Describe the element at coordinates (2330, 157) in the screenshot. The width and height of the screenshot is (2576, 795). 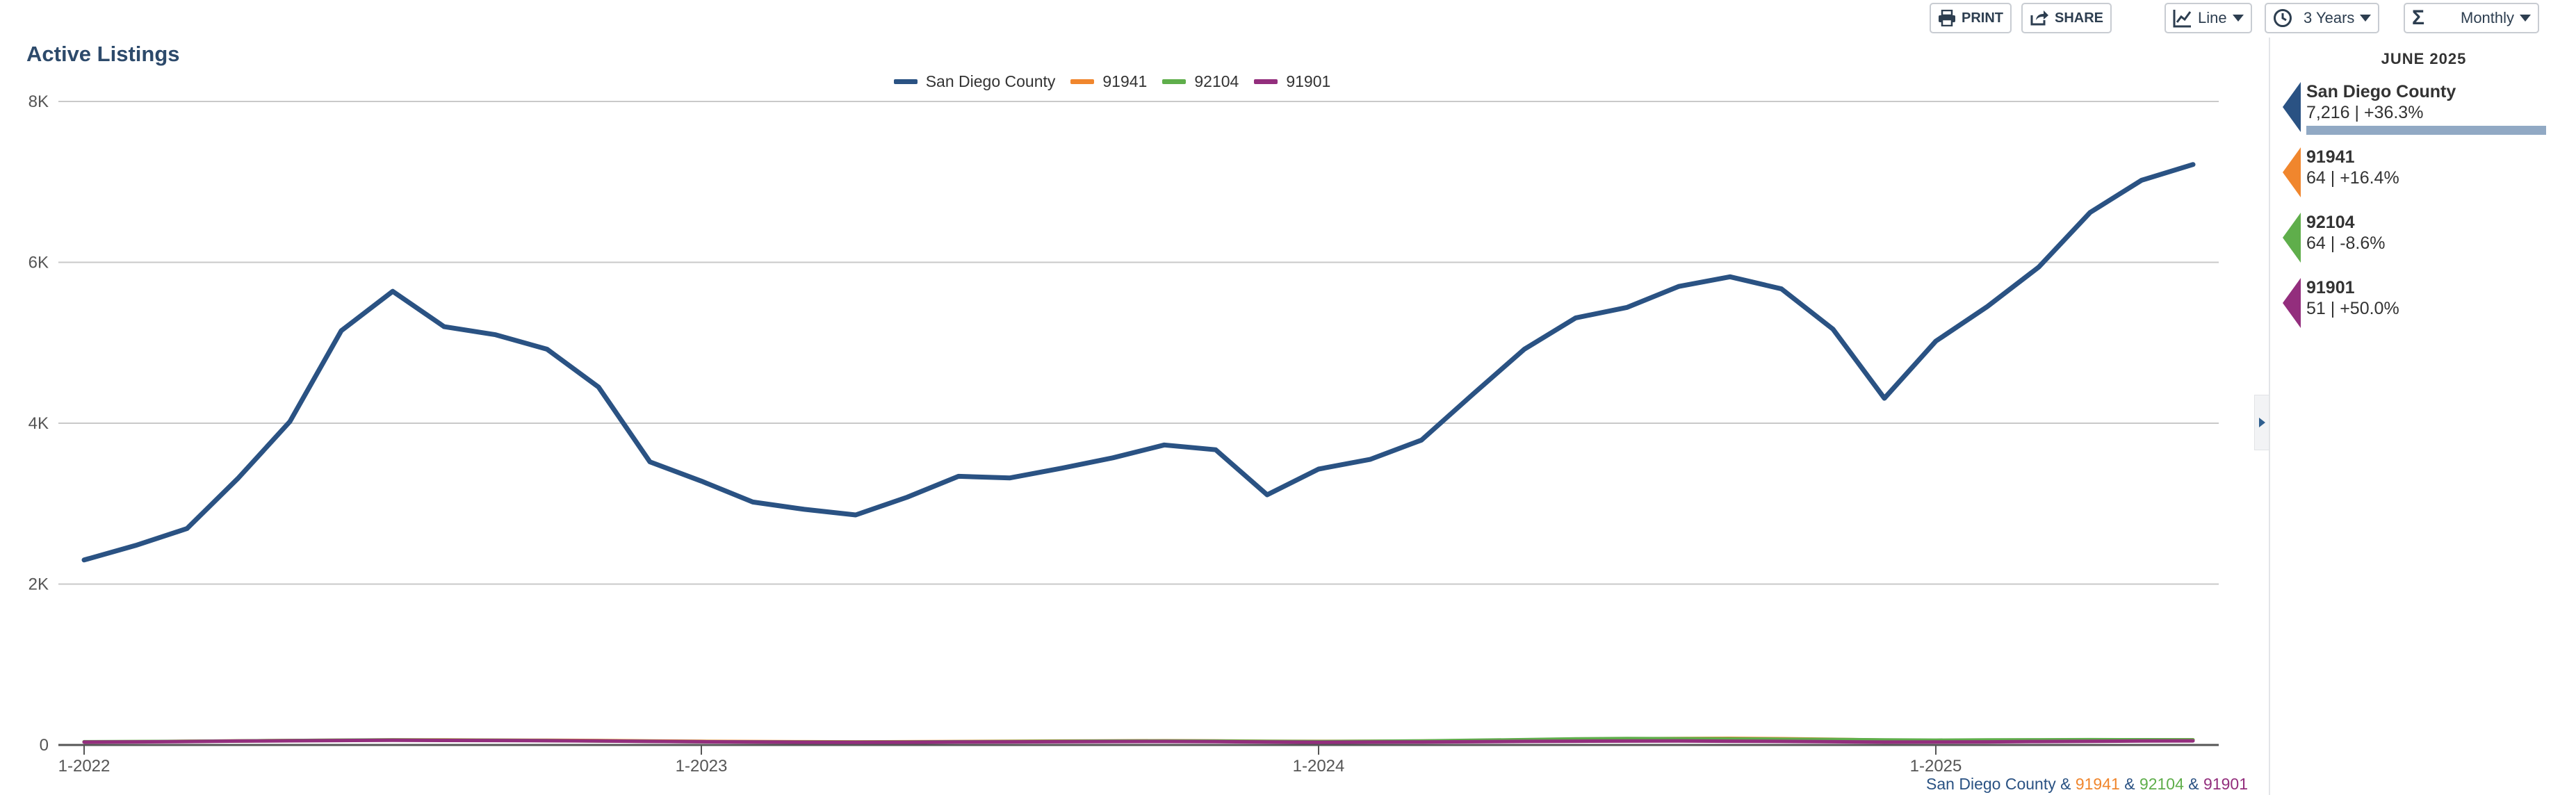
I see `side-item-name: 91941` at that location.